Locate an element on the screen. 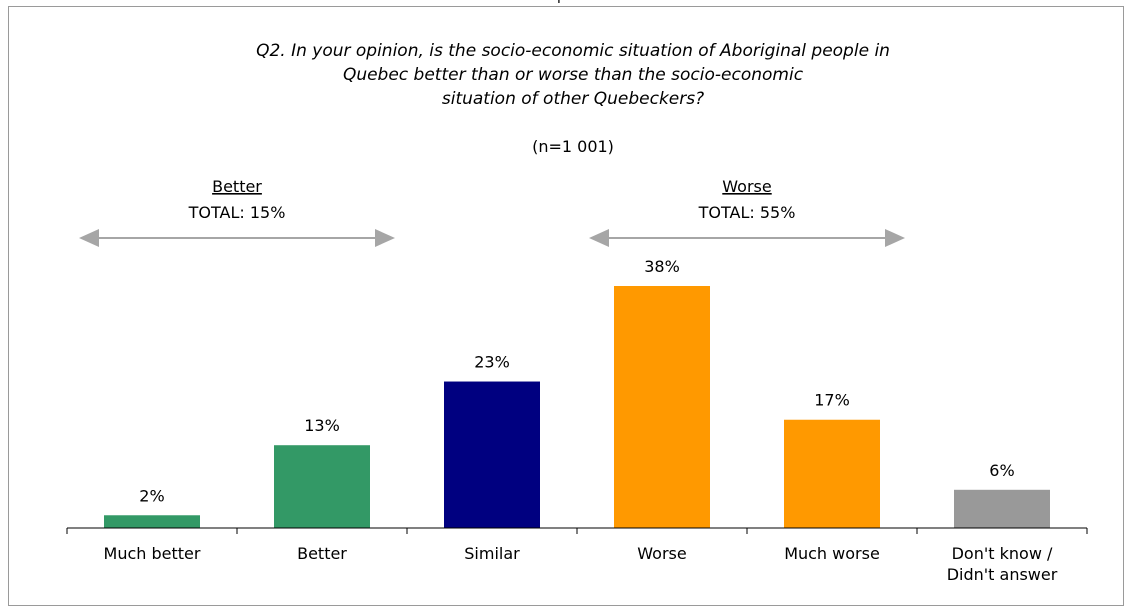  category-label: Didn't answer is located at coordinates (1002, 574).